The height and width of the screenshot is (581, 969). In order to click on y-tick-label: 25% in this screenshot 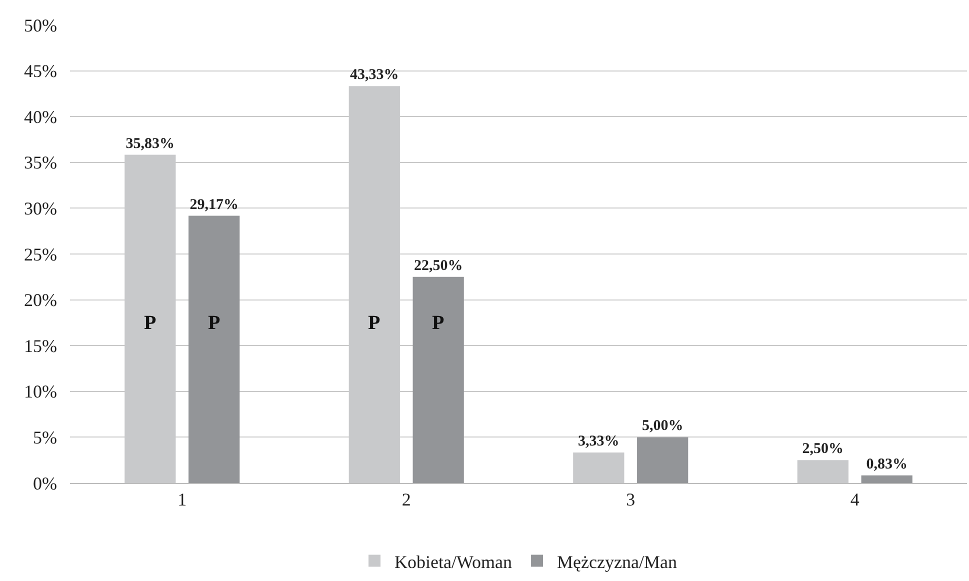, I will do `click(40, 254)`.